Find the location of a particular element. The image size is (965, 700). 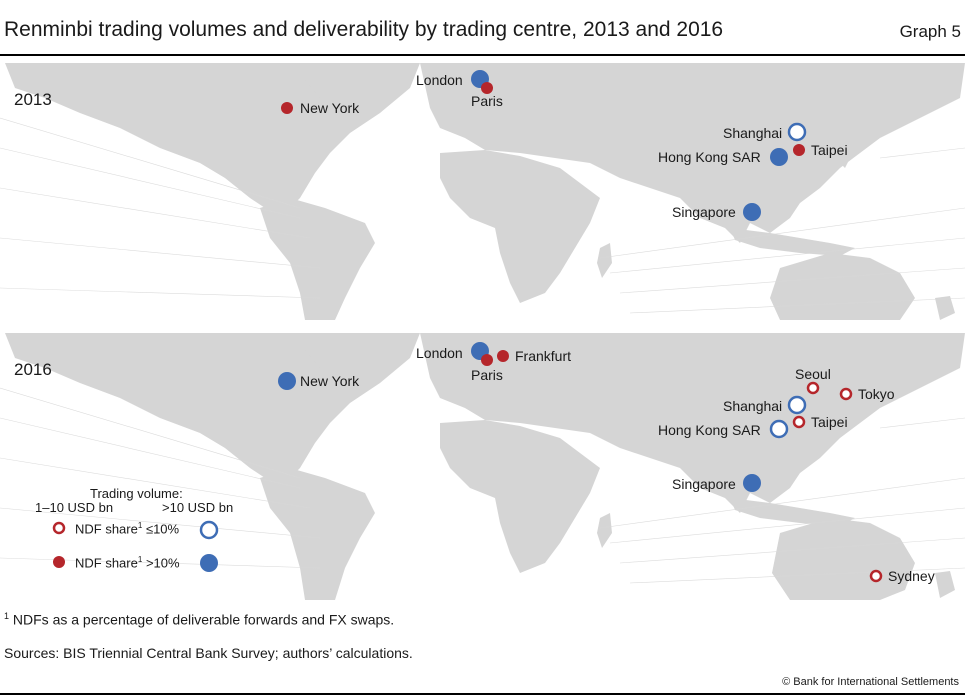

legend-row1: NDF share1 ≤10% is located at coordinates (127, 528).